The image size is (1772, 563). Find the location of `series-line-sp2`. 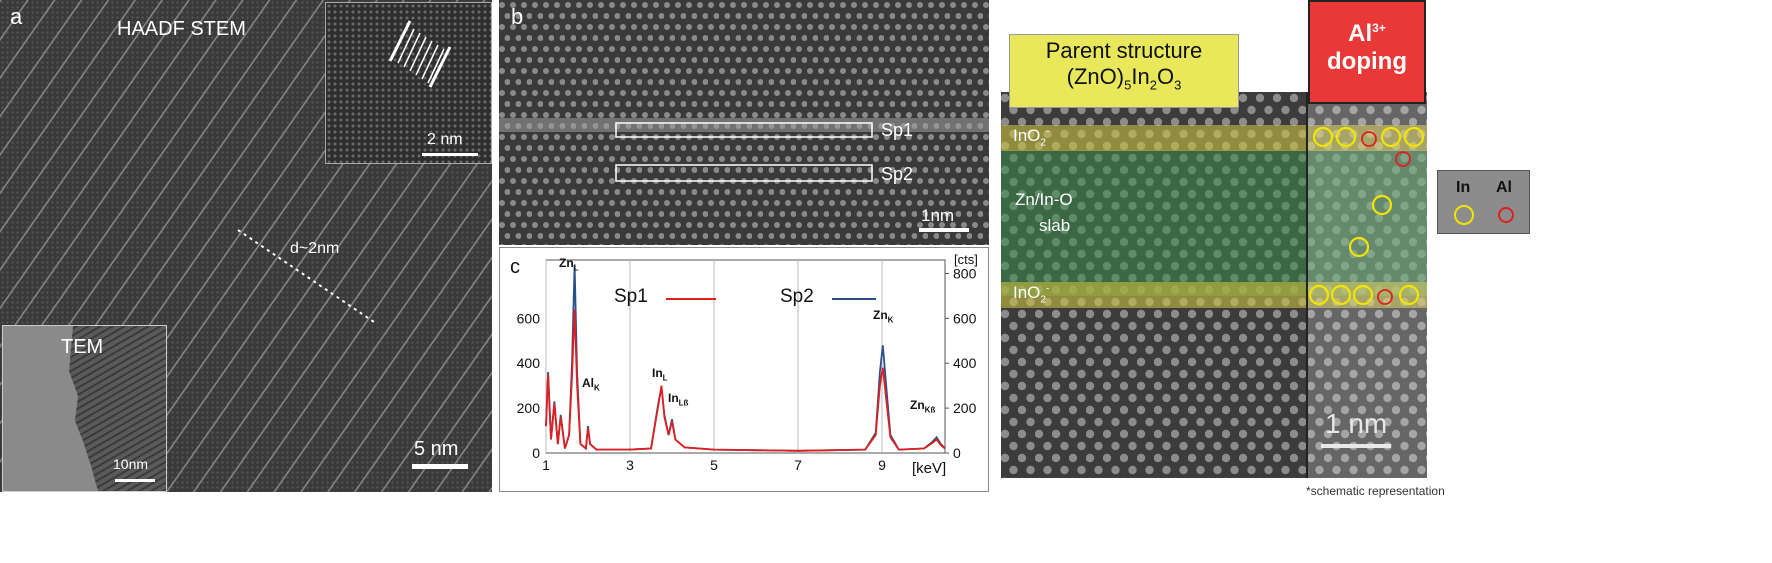

series-line-sp2 is located at coordinates (745, 358).